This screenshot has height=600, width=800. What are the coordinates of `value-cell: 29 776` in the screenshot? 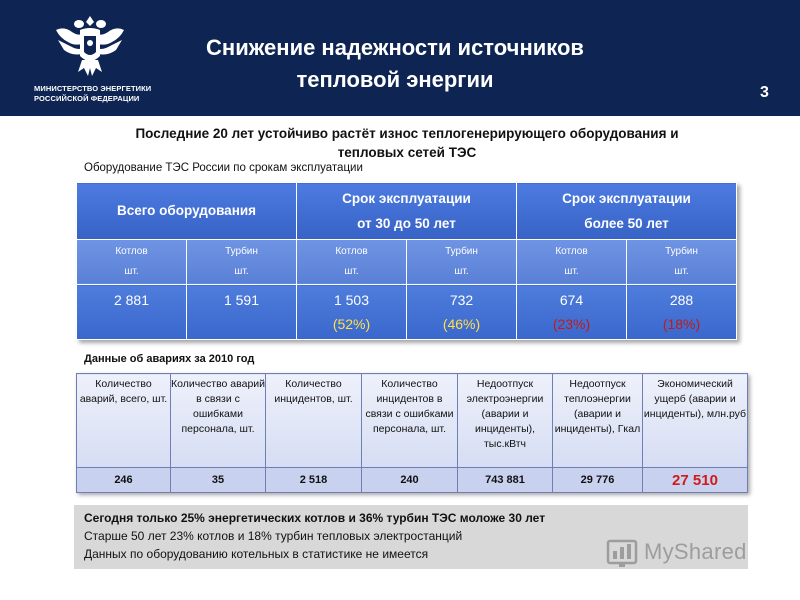 It's located at (597, 480).